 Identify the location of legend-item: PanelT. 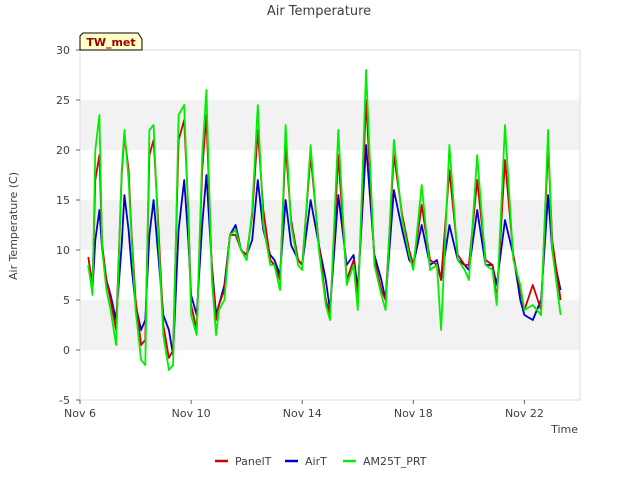
(243, 461).